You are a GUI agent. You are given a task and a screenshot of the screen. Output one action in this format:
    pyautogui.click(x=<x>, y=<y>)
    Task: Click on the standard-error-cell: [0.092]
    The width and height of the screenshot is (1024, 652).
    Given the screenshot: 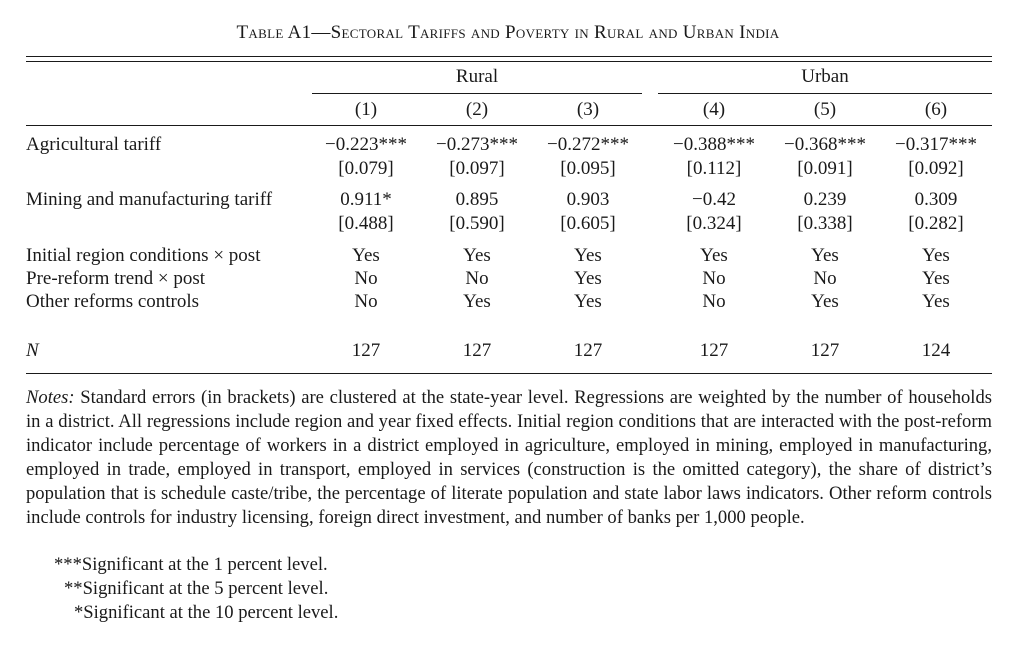 What is the action you would take?
    pyautogui.click(x=936, y=168)
    